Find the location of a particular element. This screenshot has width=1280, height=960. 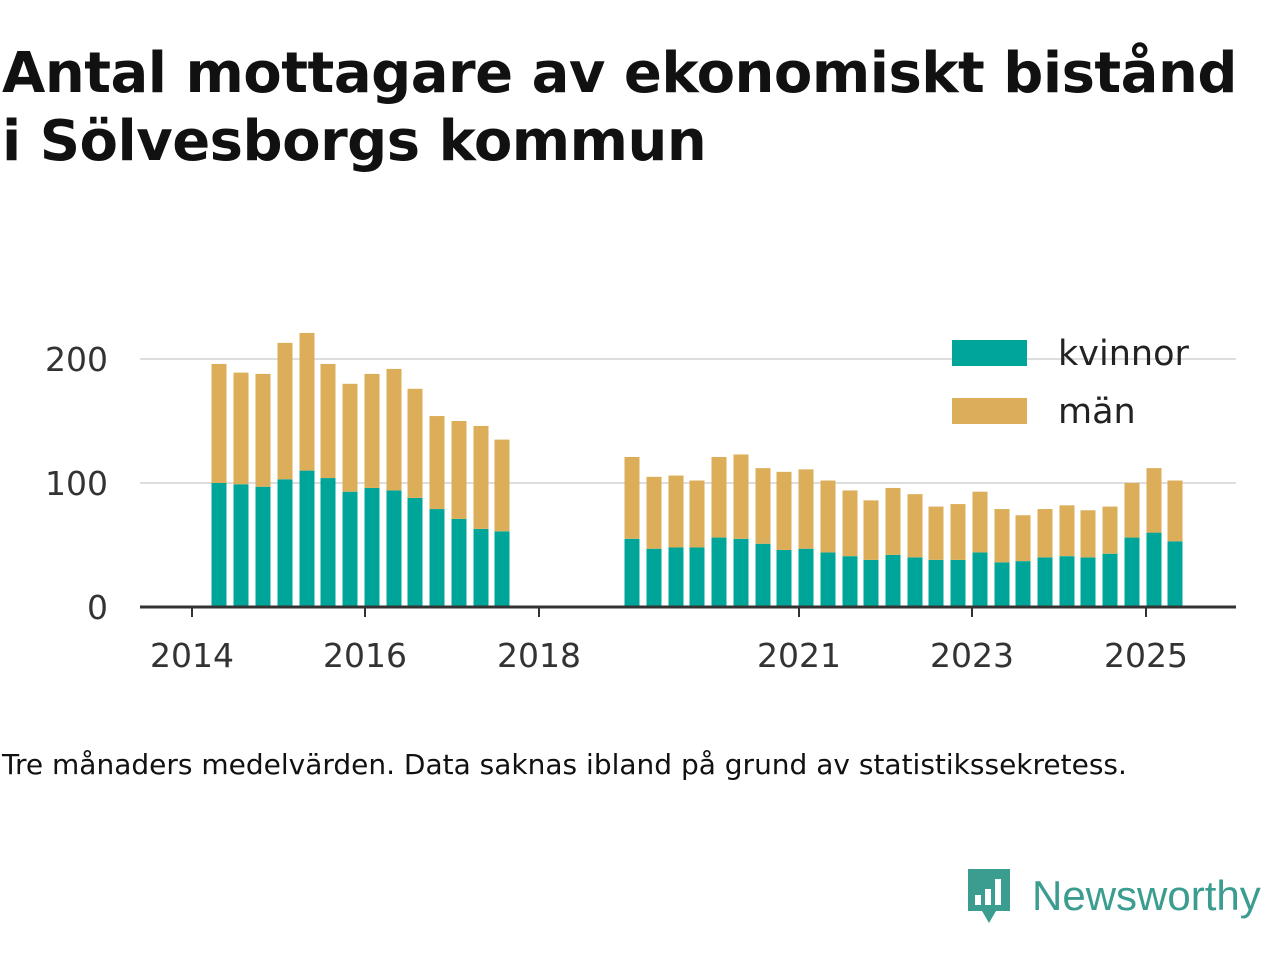

x-tick-label: 2023 is located at coordinates (972, 655).